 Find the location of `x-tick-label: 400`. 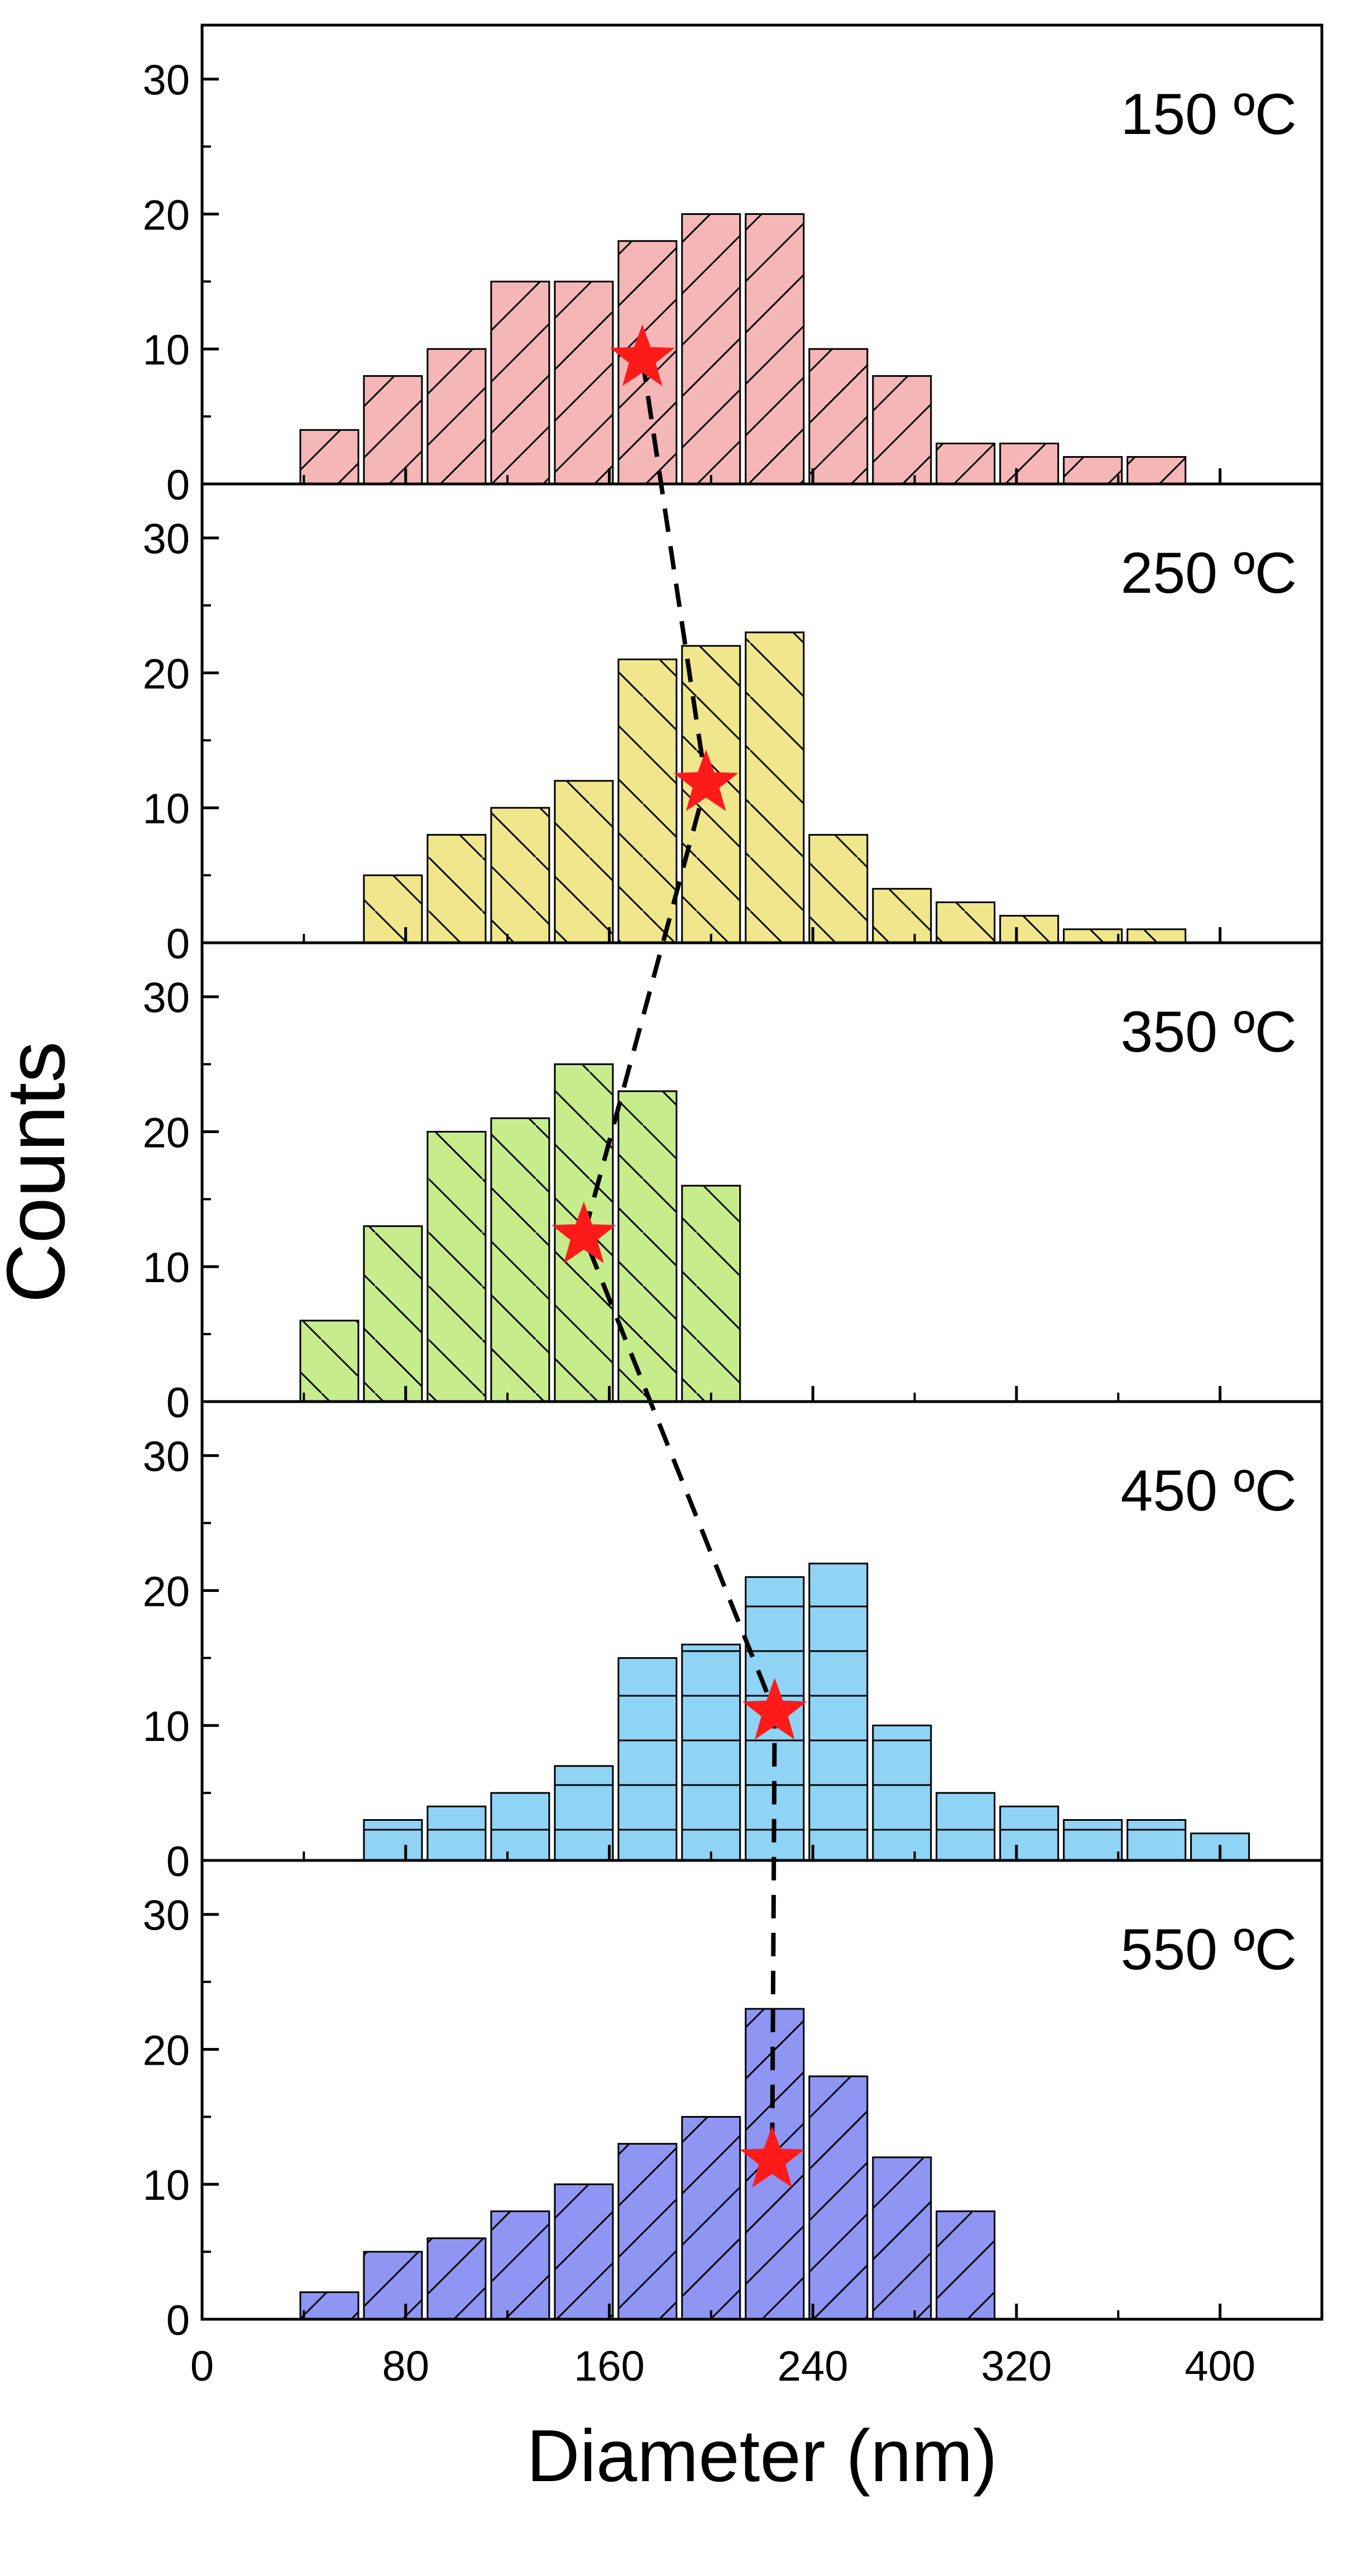

x-tick-label: 400 is located at coordinates (1220, 2366).